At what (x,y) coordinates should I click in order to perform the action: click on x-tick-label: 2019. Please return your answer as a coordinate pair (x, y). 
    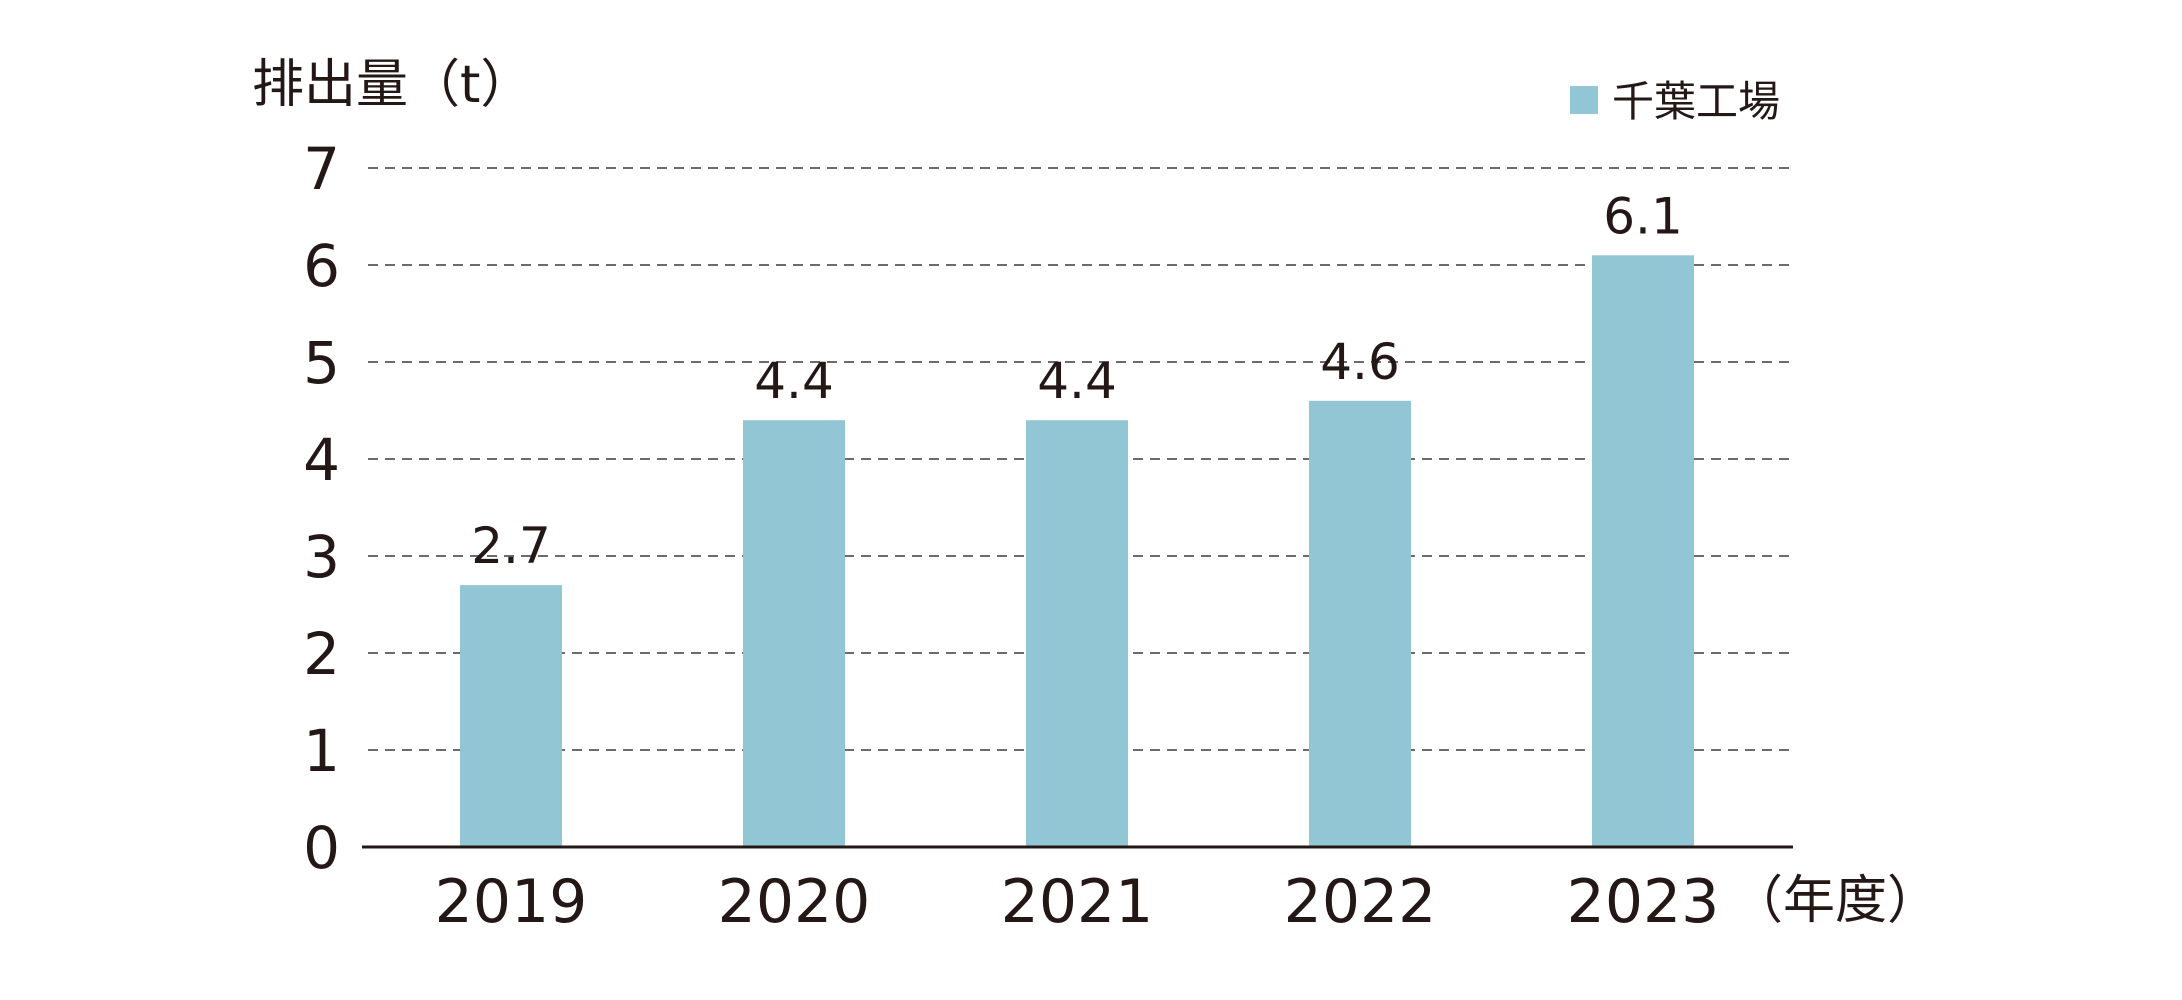
    Looking at the image, I should click on (511, 902).